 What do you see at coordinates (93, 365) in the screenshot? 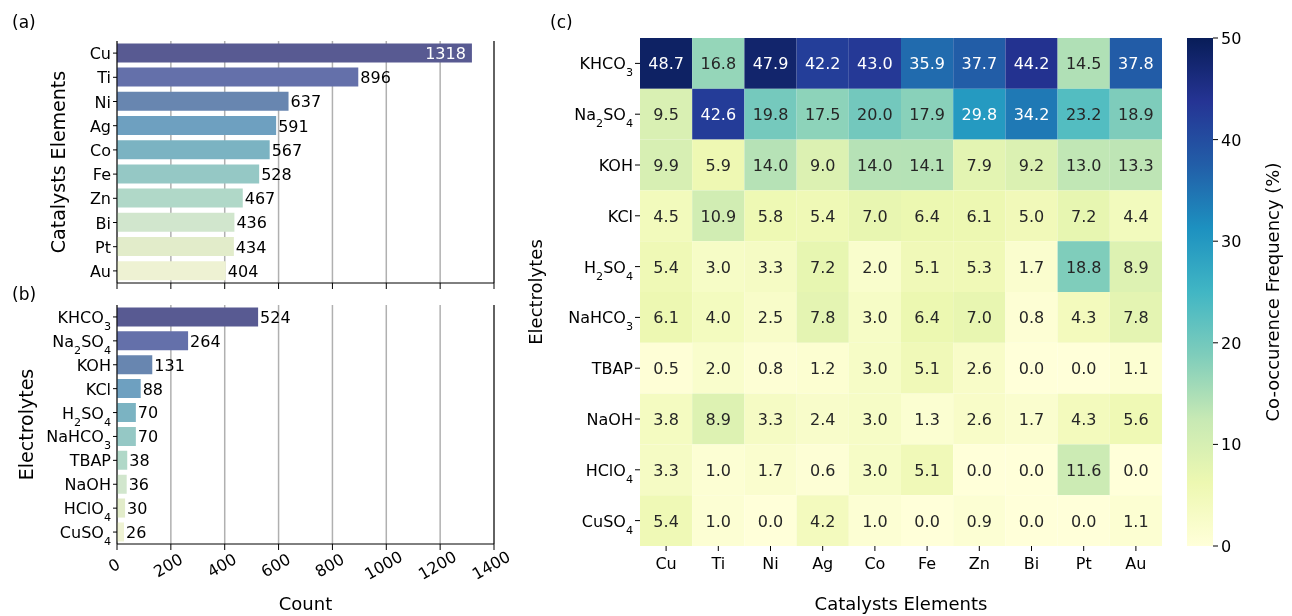
I see `y-tick-label: KOH` at bounding box center [93, 365].